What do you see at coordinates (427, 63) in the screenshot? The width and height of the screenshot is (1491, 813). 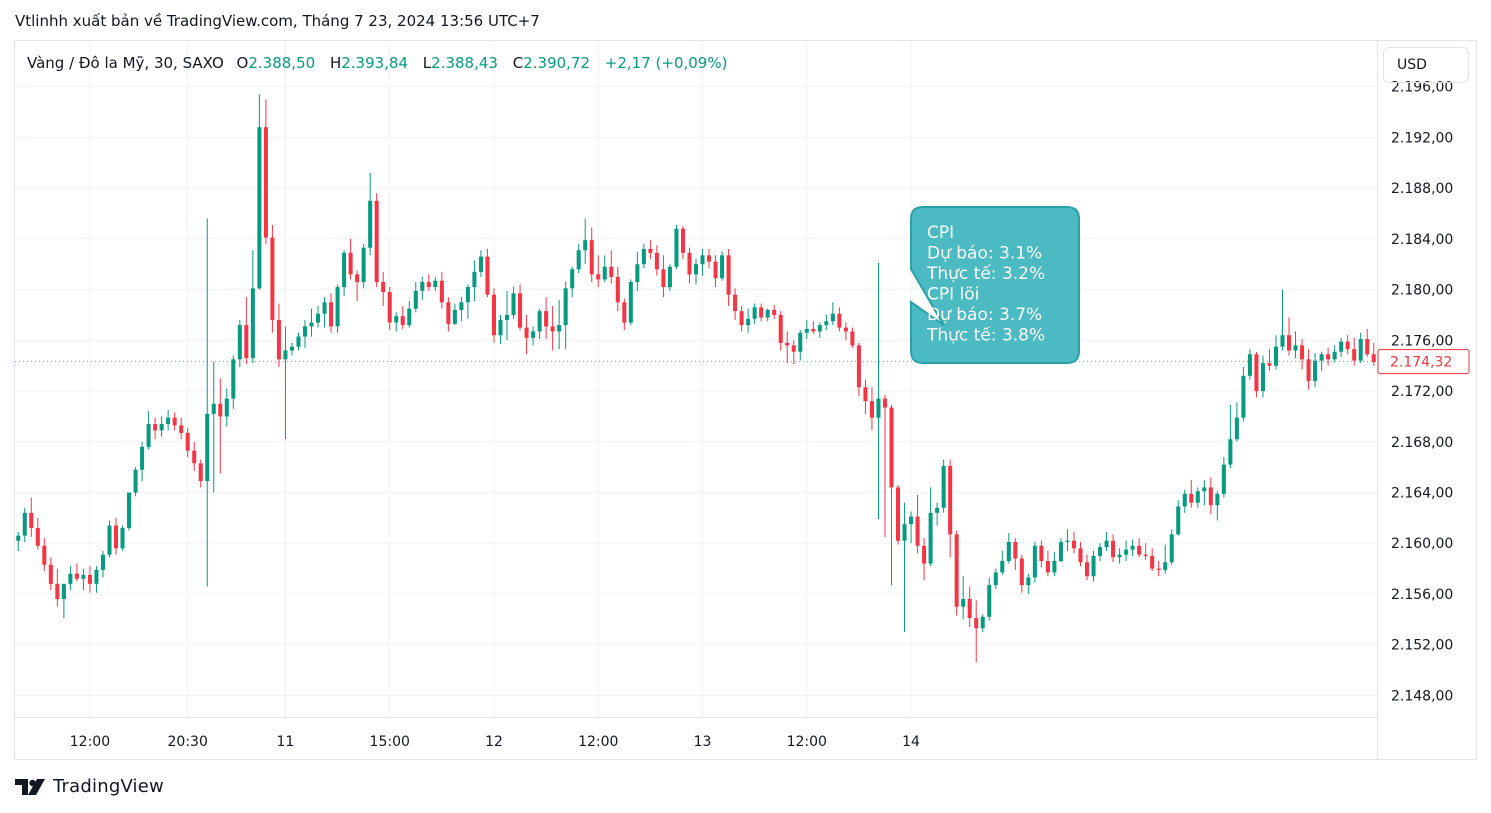 I see `legend-low-label: L` at bounding box center [427, 63].